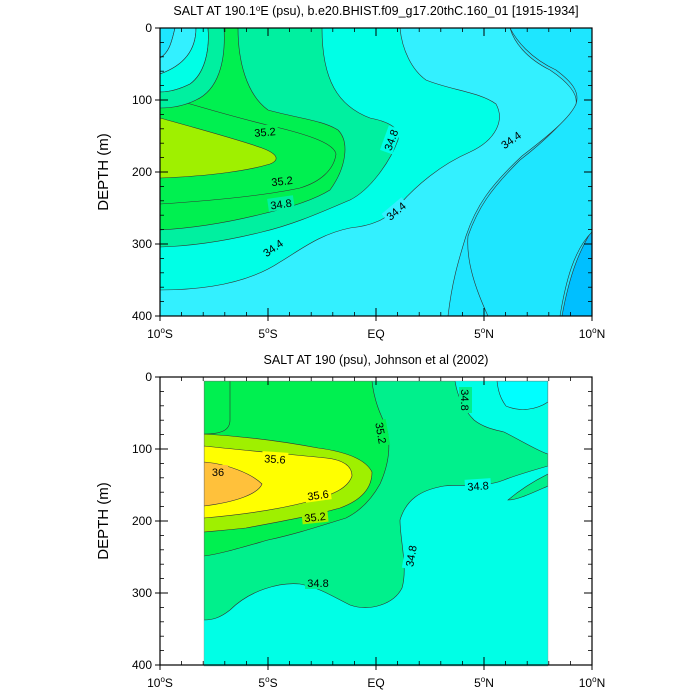 This screenshot has height=700, width=700. I want to click on top-xtick-label-4: 10oN, so click(592, 333).